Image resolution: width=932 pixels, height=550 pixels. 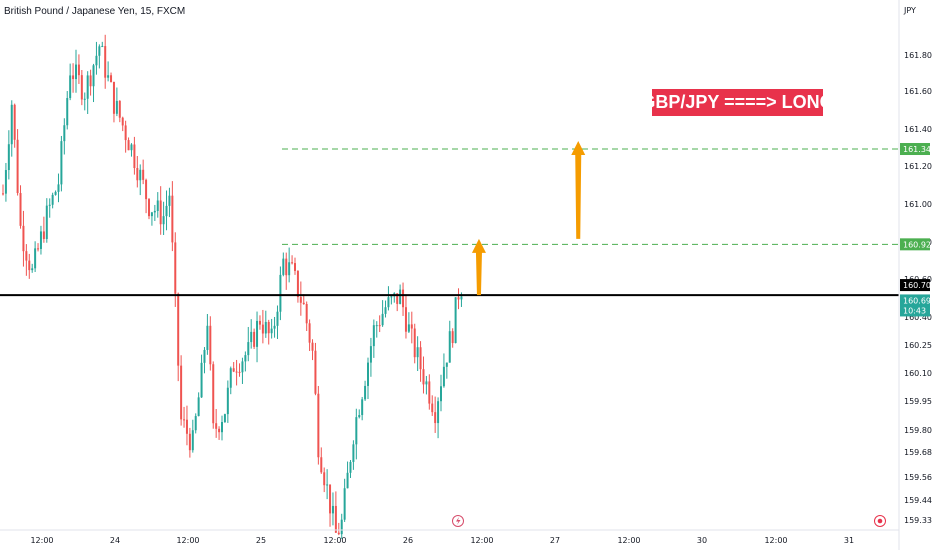 I want to click on trade-banner: GBP/JPY ====> LONG, so click(x=737, y=102).